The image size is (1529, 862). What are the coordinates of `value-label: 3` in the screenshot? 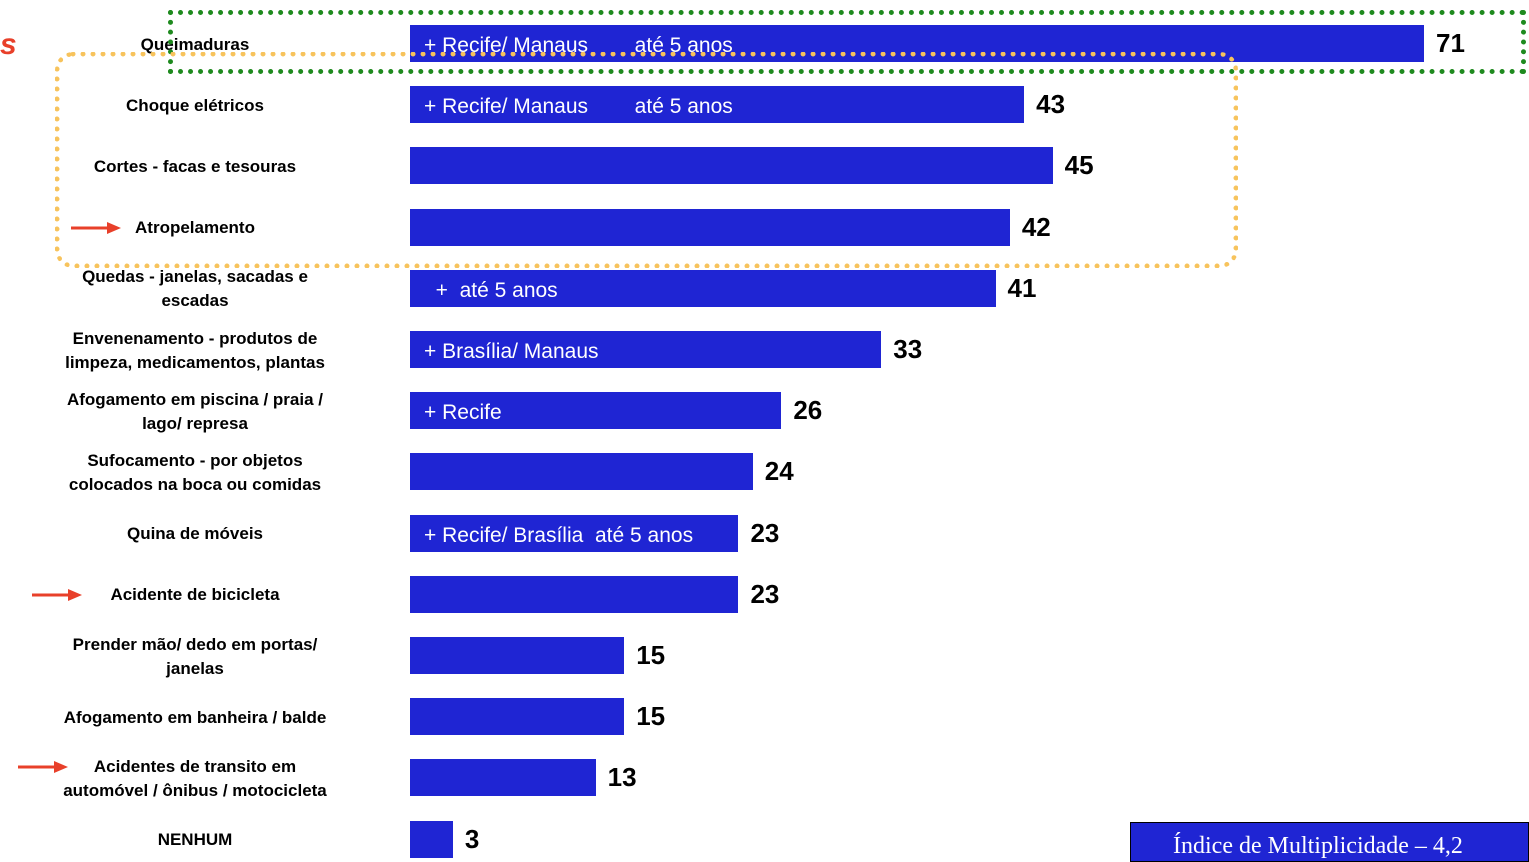 It's located at (472, 838).